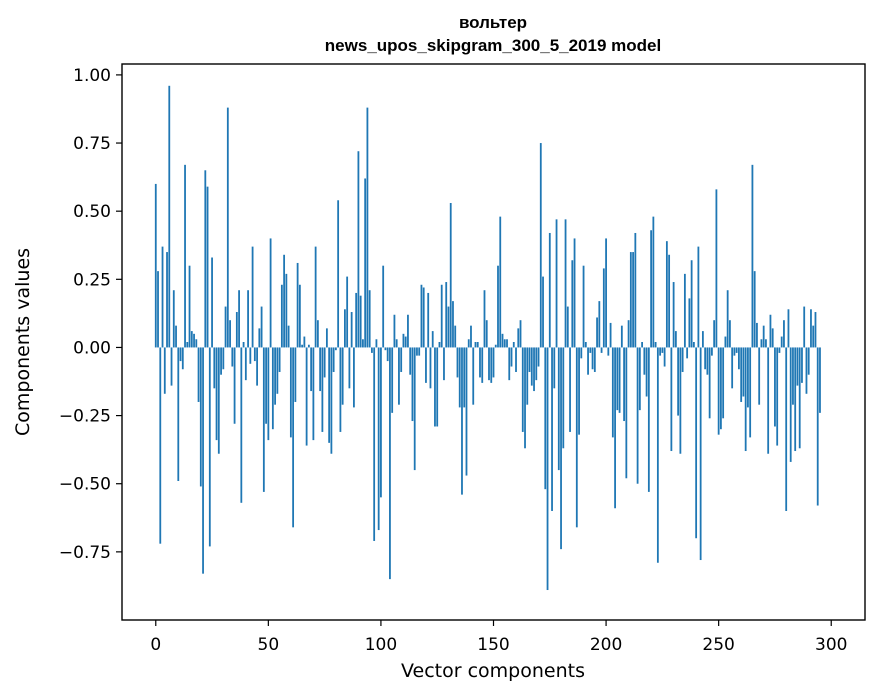  I want to click on chart-title-line-2: news_upos_skipgram_300_5_2019 model, so click(493, 45).